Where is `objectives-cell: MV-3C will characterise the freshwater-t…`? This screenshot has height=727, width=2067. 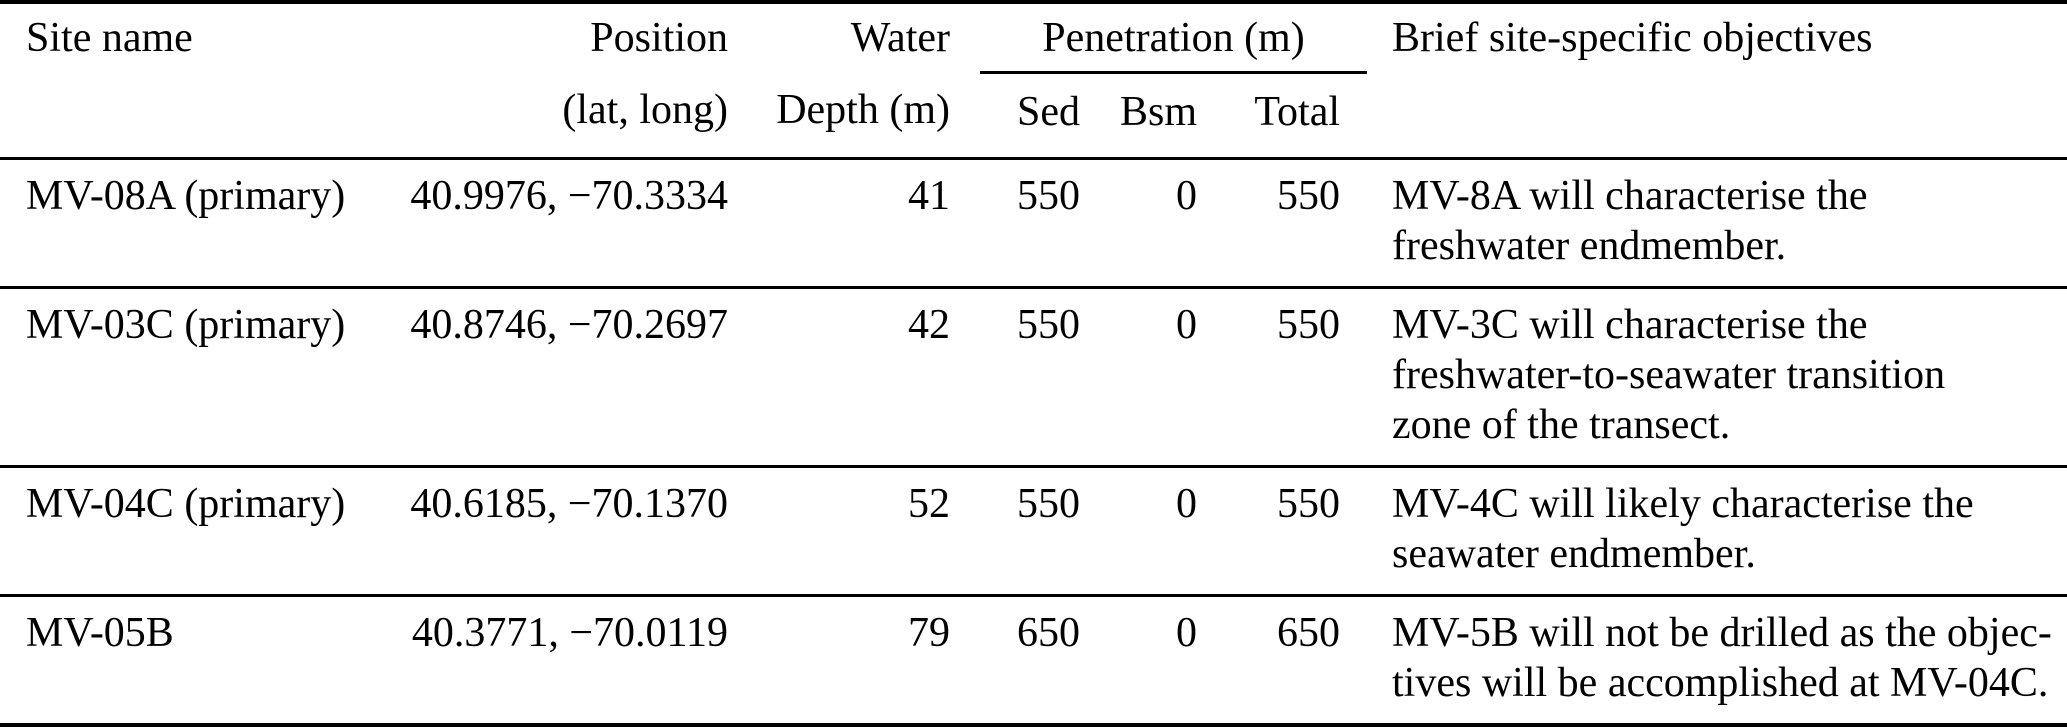
objectives-cell: MV-3C will characterise the freshwater-t… is located at coordinates (1717, 376).